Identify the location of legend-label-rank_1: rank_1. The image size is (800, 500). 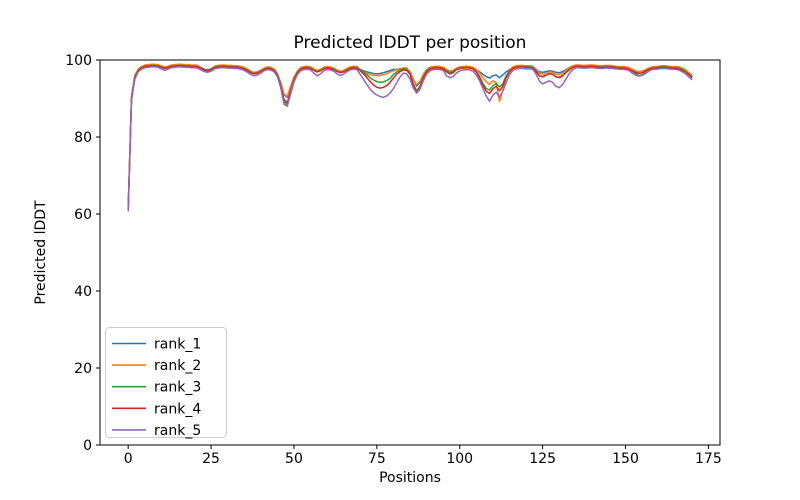
(177, 345).